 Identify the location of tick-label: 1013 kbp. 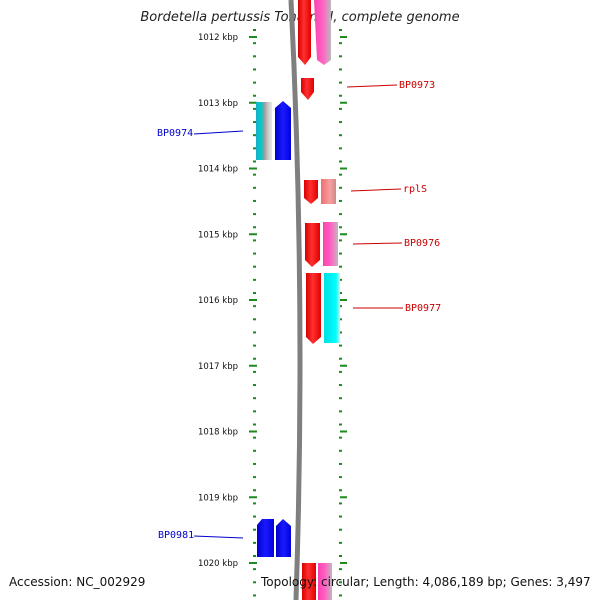
(218, 104).